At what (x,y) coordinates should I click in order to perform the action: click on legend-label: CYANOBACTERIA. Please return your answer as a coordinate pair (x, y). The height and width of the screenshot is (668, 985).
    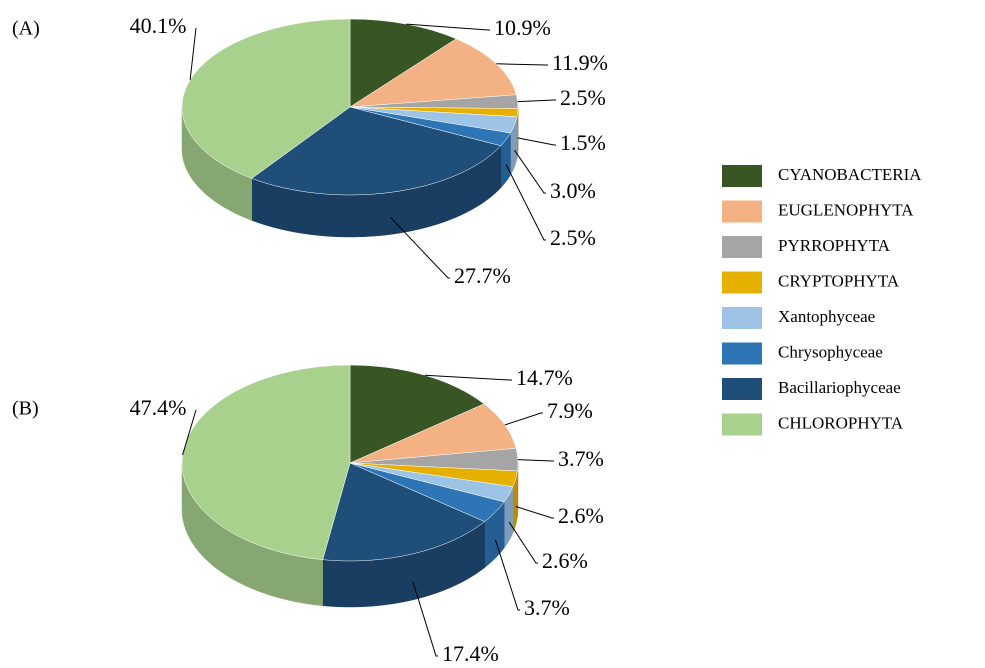
    Looking at the image, I should click on (850, 174).